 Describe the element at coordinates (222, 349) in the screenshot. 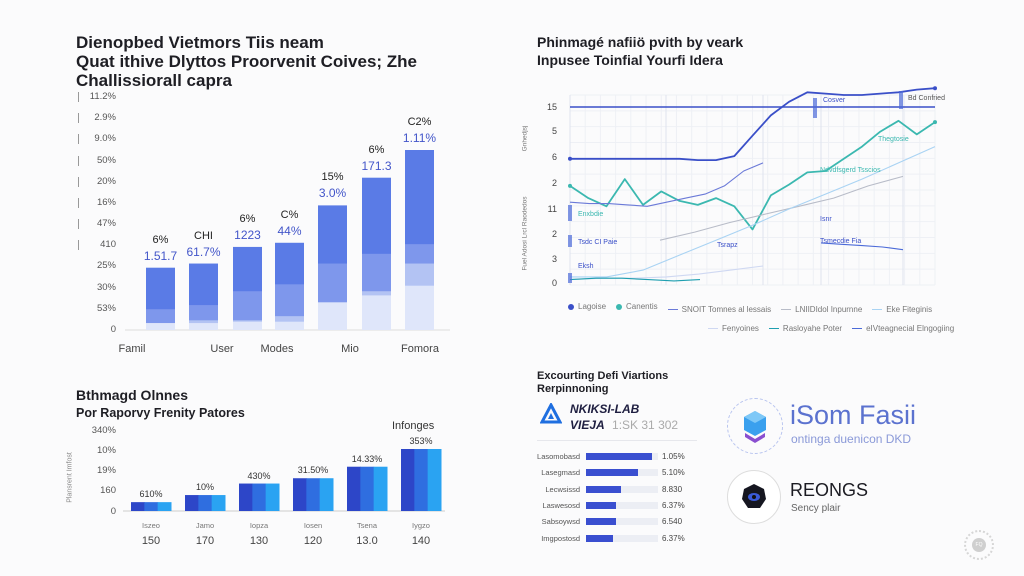

I see `x-category-label: User` at that location.